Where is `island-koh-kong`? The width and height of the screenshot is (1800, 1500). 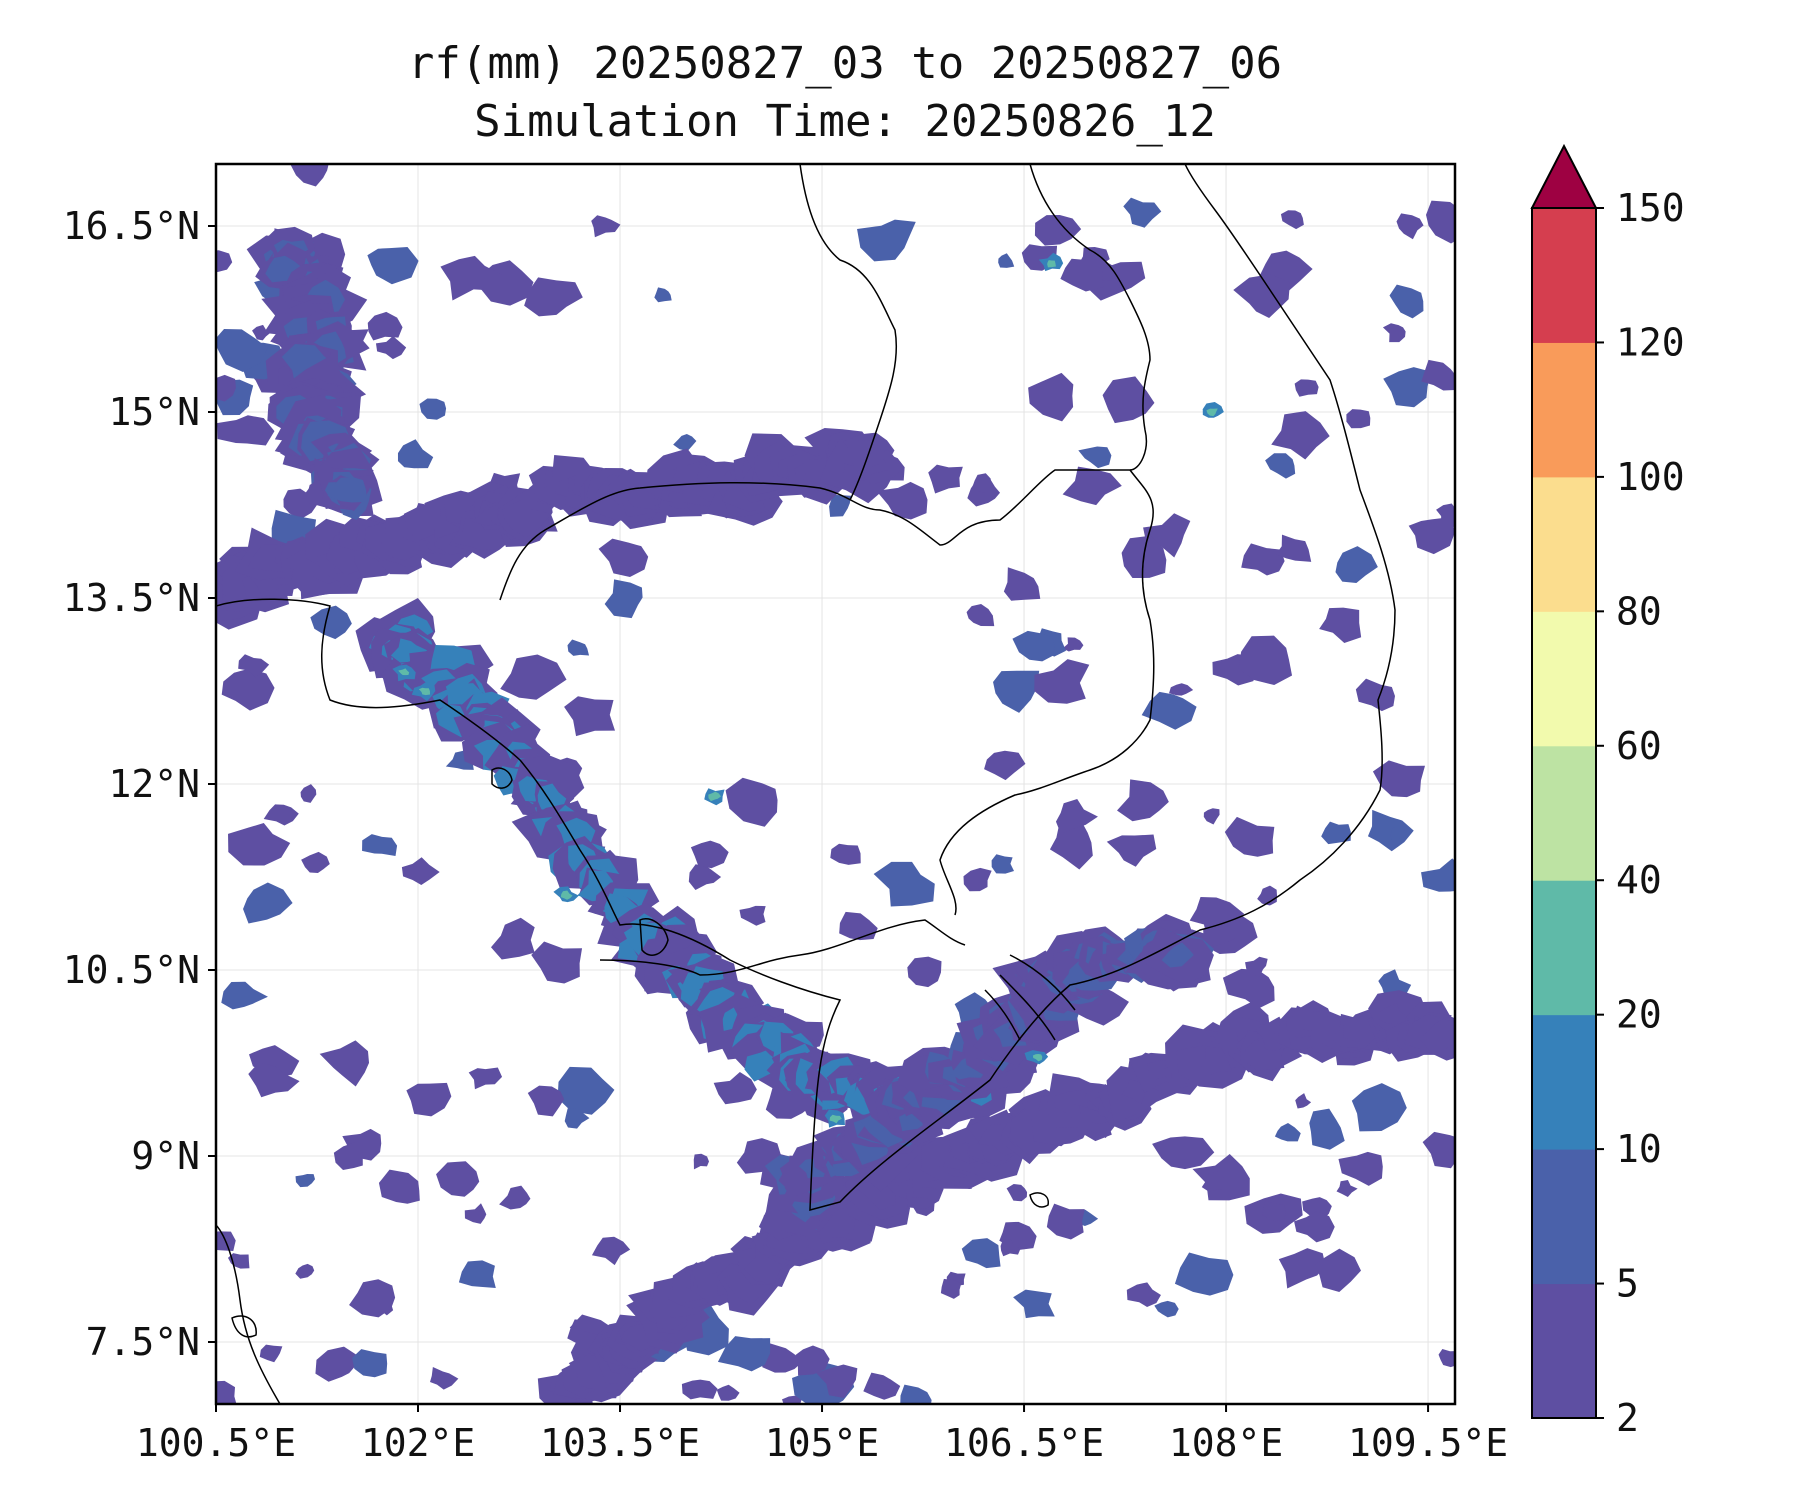 island-koh-kong is located at coordinates (502, 778).